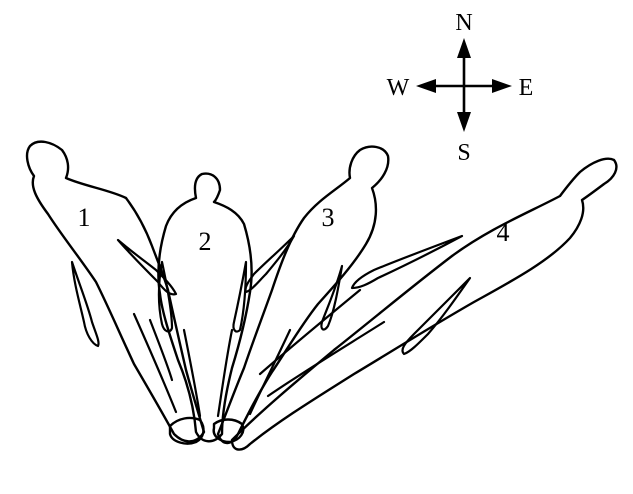 The height and width of the screenshot is (494, 633). What do you see at coordinates (502, 86) in the screenshot?
I see `east-arrow-icon` at bounding box center [502, 86].